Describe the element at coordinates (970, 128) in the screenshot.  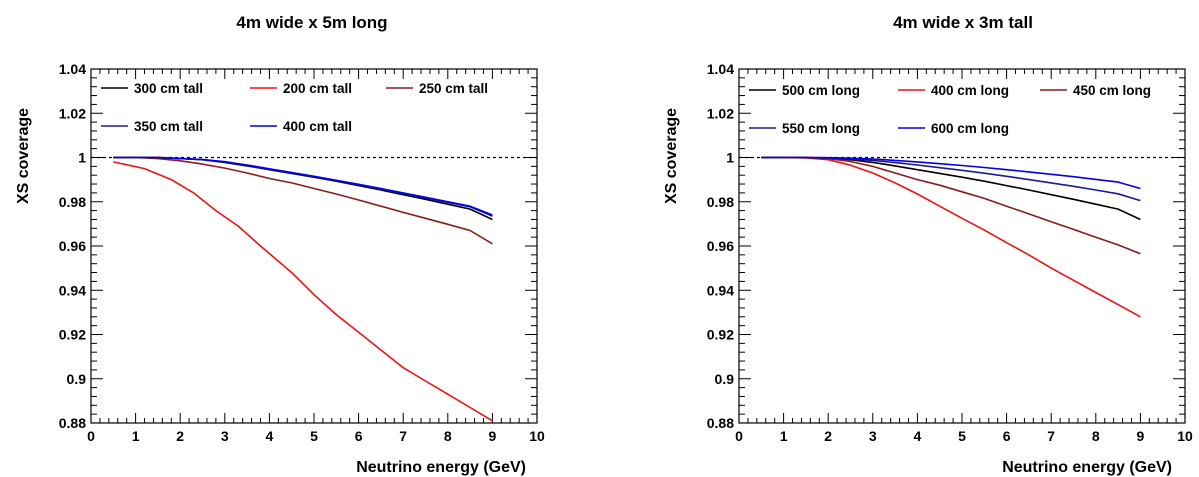
I see `legend-label: 600 cm long` at that location.